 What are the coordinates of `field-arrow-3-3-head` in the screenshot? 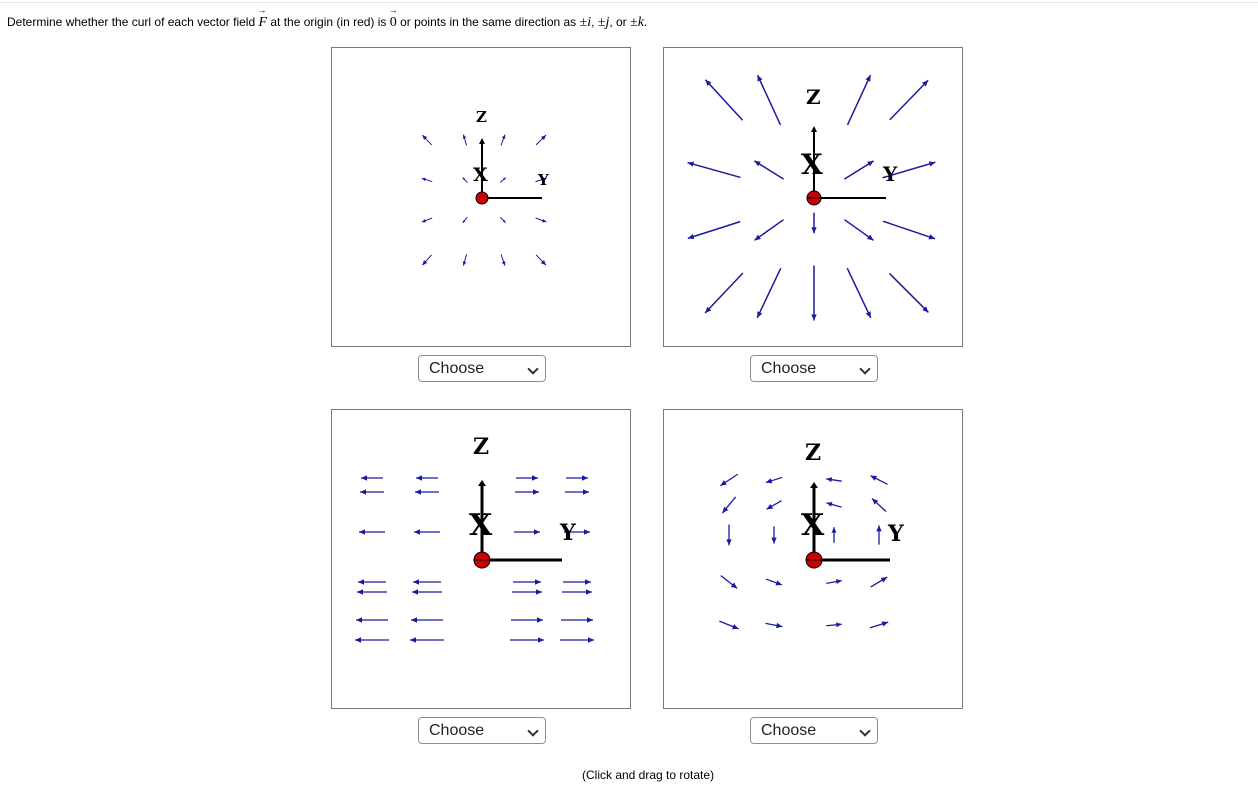 It's located at (585, 478).